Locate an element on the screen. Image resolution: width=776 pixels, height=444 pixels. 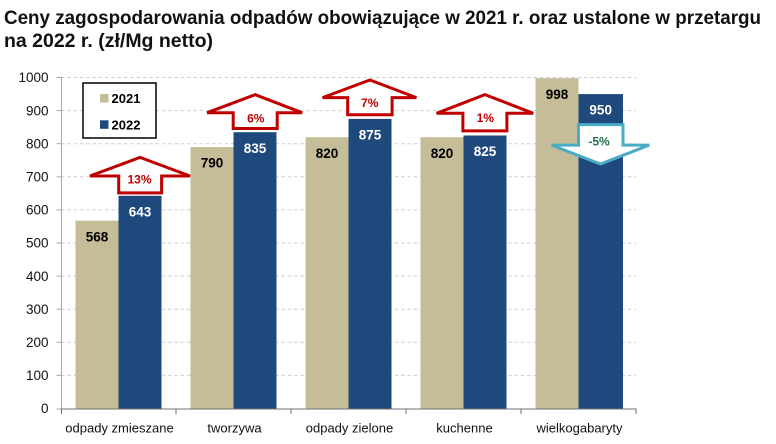
svg-text: 500 is located at coordinates (37, 243).